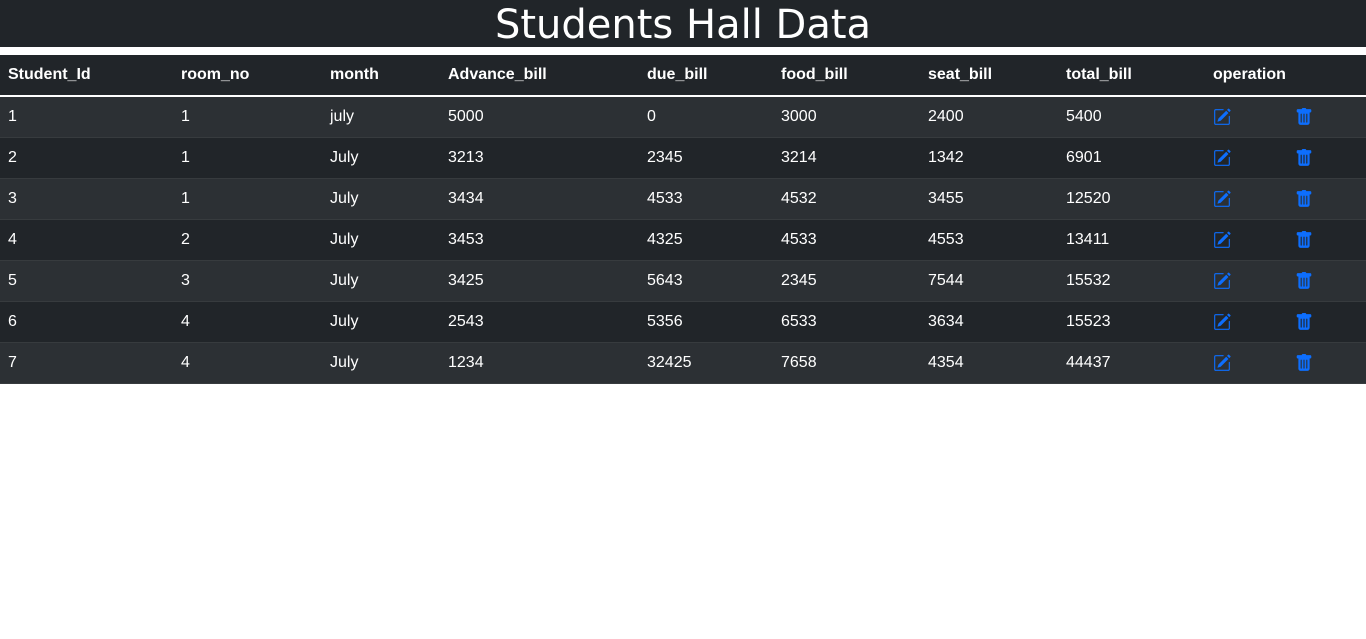  I want to click on cell-seat-bill: 3634, so click(989, 322).